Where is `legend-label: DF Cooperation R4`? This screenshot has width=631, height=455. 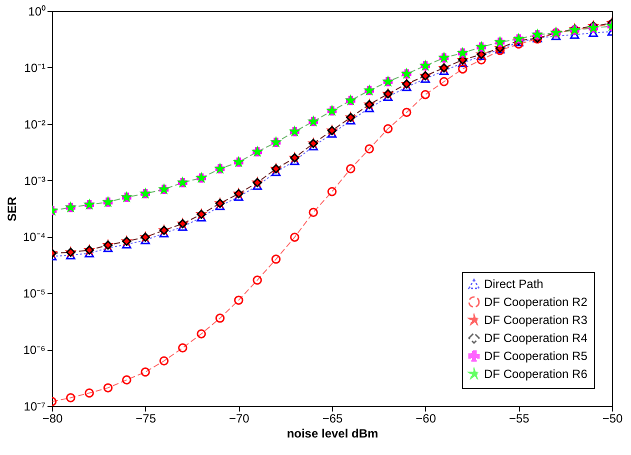
legend-label: DF Cooperation R4 is located at coordinates (536, 338).